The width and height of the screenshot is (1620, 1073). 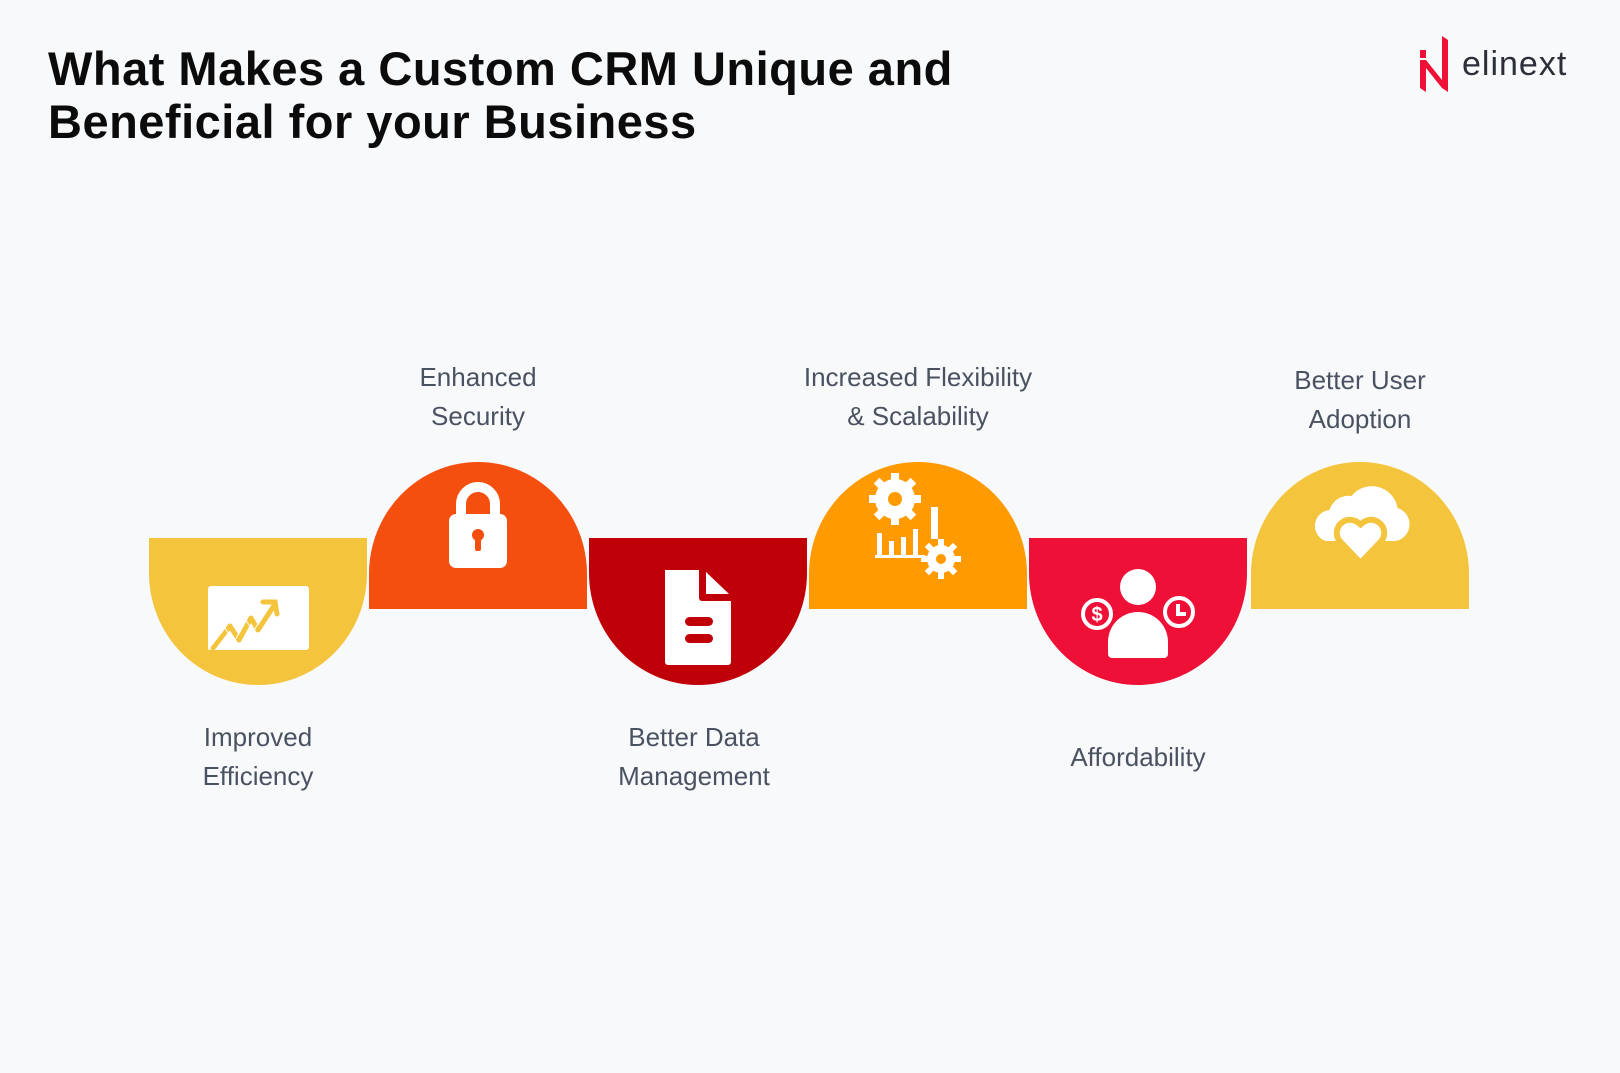 I want to click on step-shape-enhanced-security, so click(x=478, y=535).